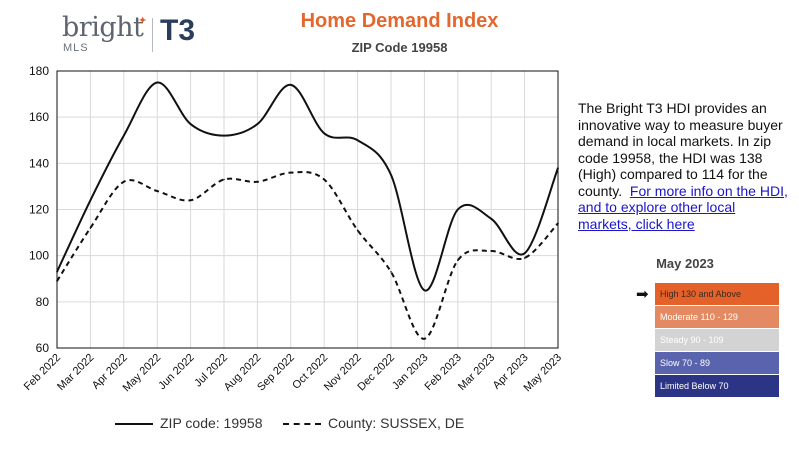 The height and width of the screenshot is (449, 799). I want to click on page-title: Home Demand Index, so click(399, 21).